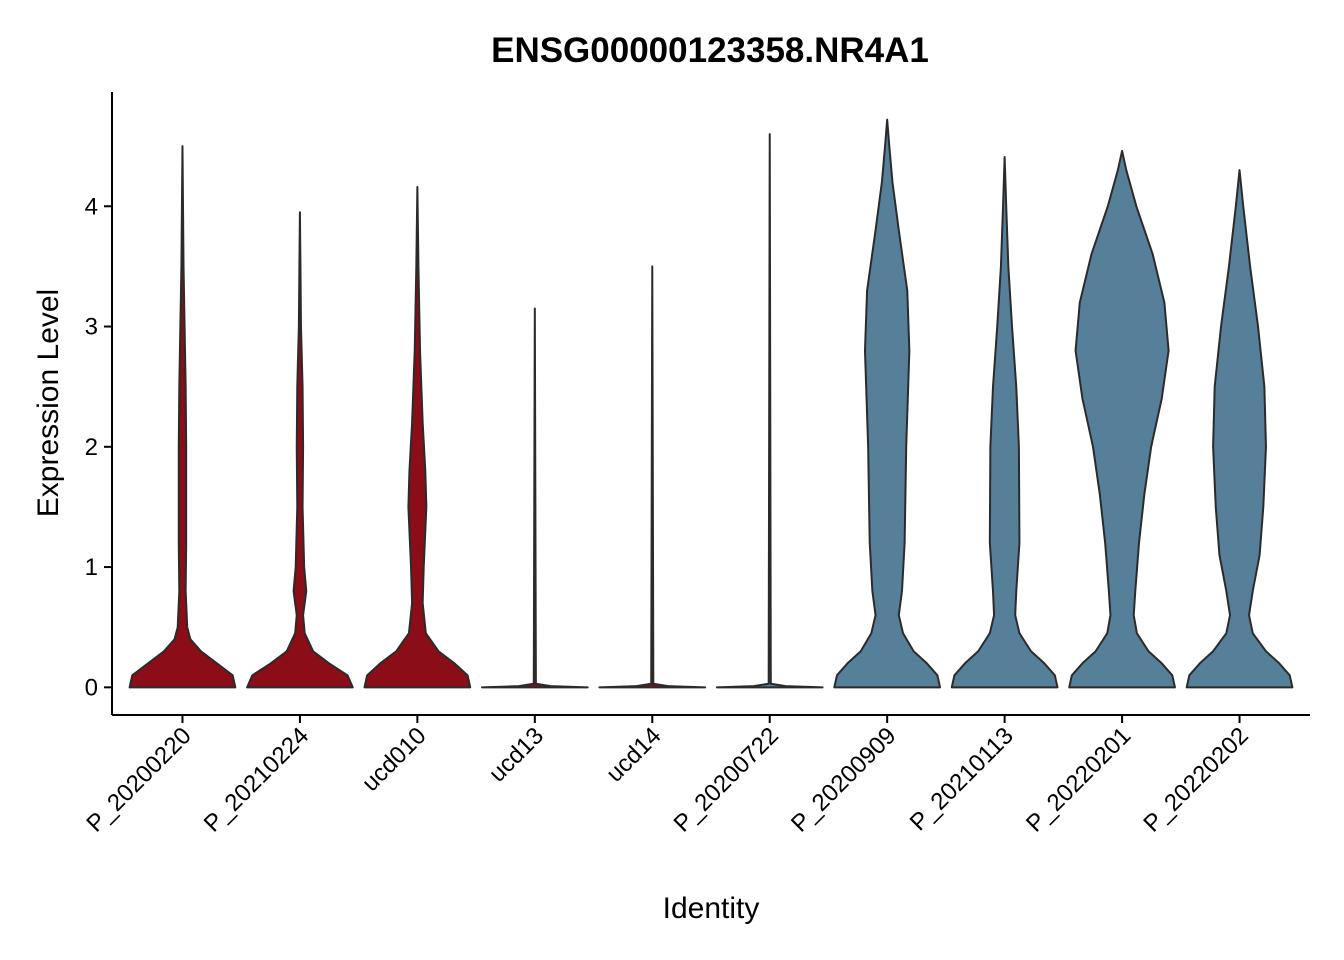  I want to click on y-tick-label: 4, so click(91, 206).